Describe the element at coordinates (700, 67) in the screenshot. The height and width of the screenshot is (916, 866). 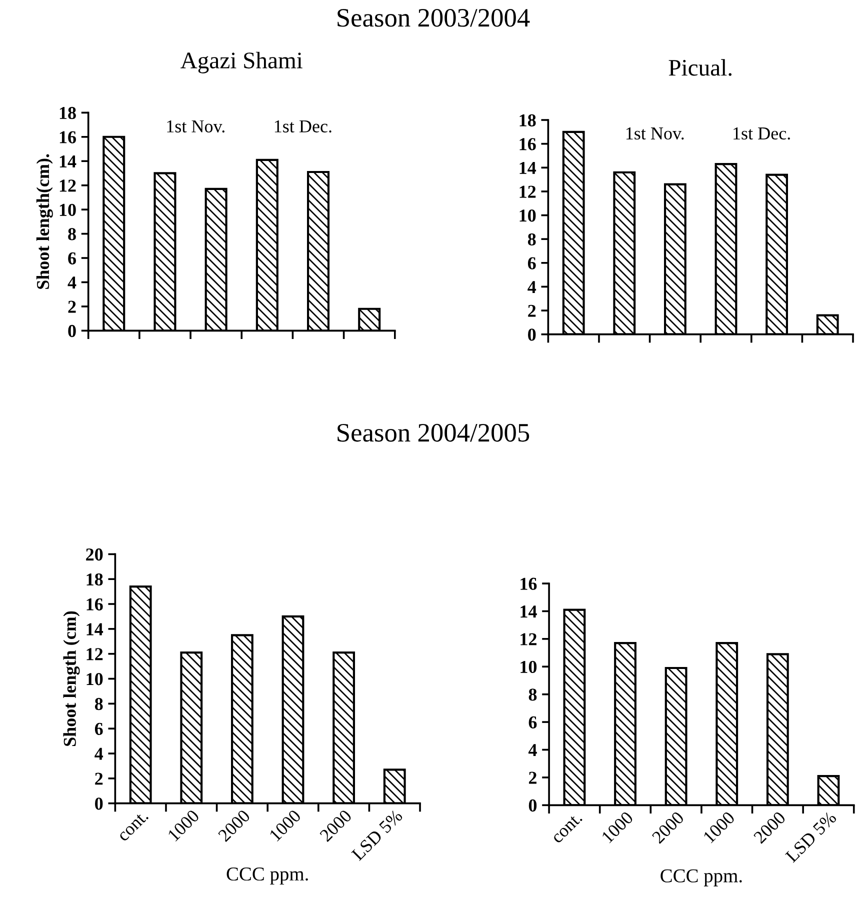
I see `chart-title: Picual.` at that location.